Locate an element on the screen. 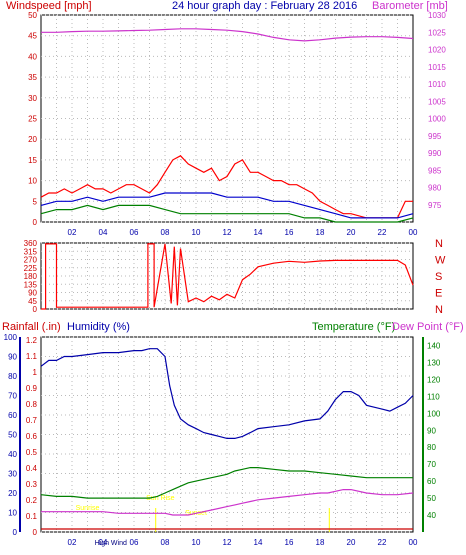  direction-tick-label: 0 is located at coordinates (35, 309).